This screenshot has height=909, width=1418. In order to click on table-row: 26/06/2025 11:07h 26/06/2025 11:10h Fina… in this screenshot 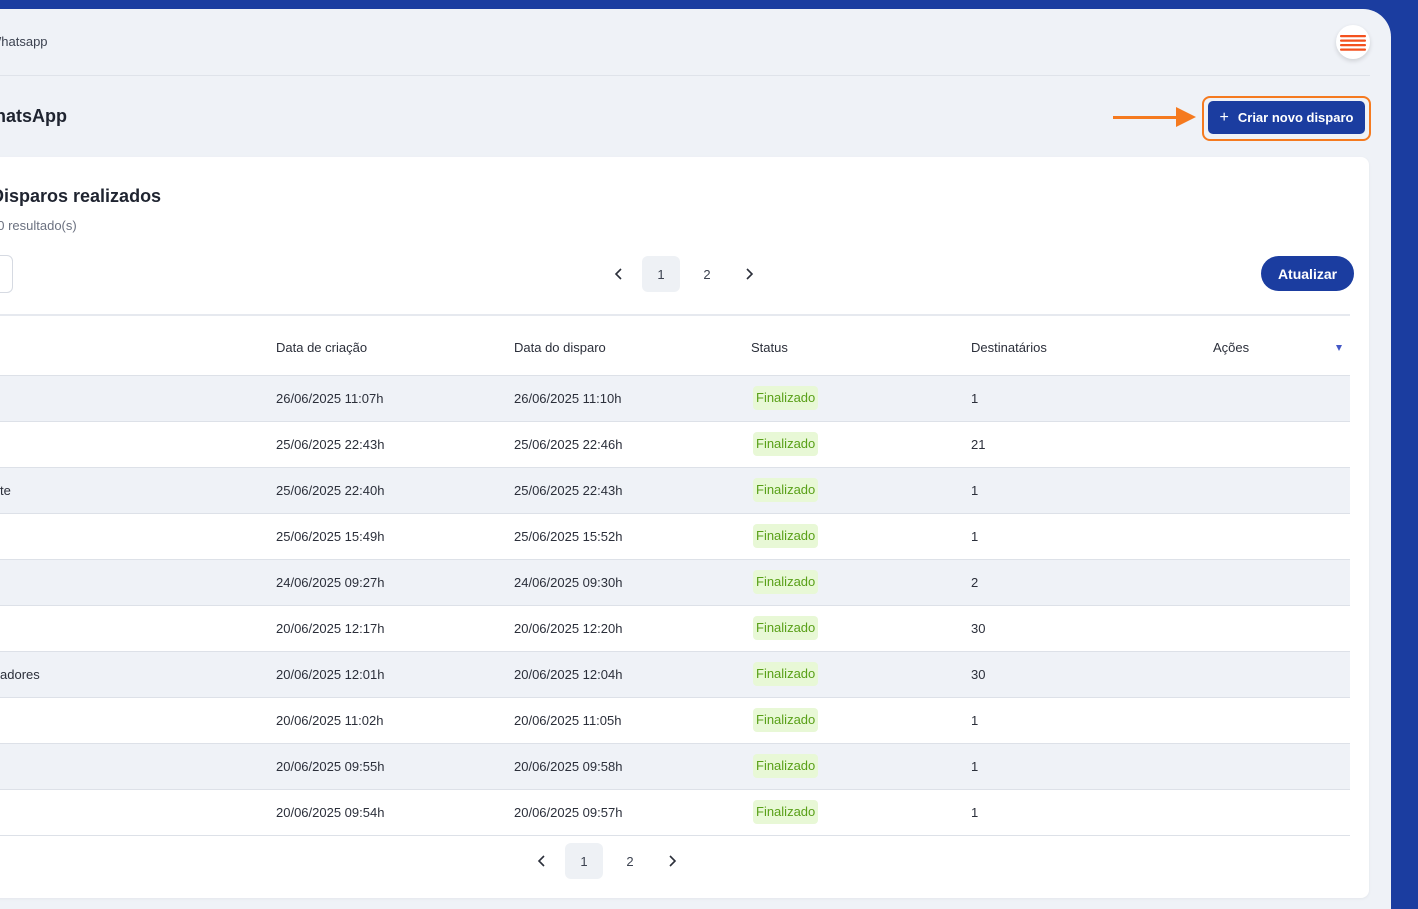, I will do `click(675, 398)`.